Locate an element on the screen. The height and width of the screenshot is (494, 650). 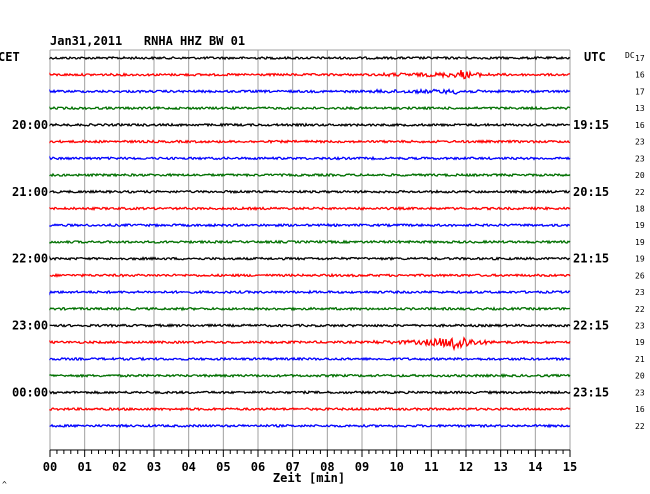
x-tick-label: 09 is located at coordinates (362, 467).